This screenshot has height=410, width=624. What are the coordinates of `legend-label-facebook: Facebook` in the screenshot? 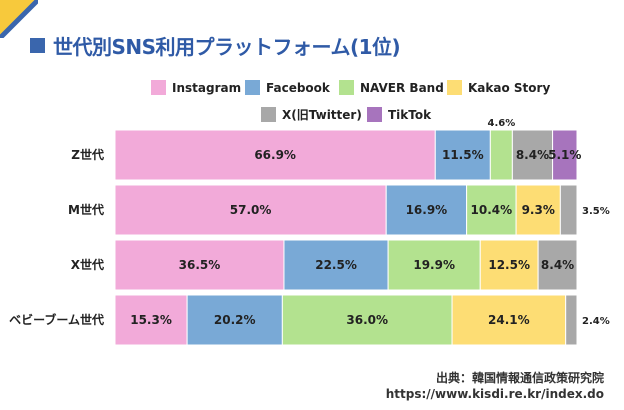 It's located at (298, 88).